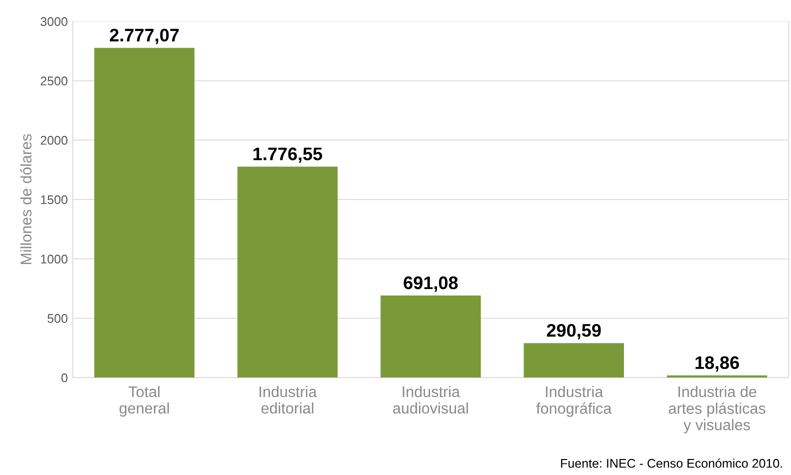 The image size is (791, 475). Describe the element at coordinates (717, 364) in the screenshot. I see `data-label: 18,86` at that location.